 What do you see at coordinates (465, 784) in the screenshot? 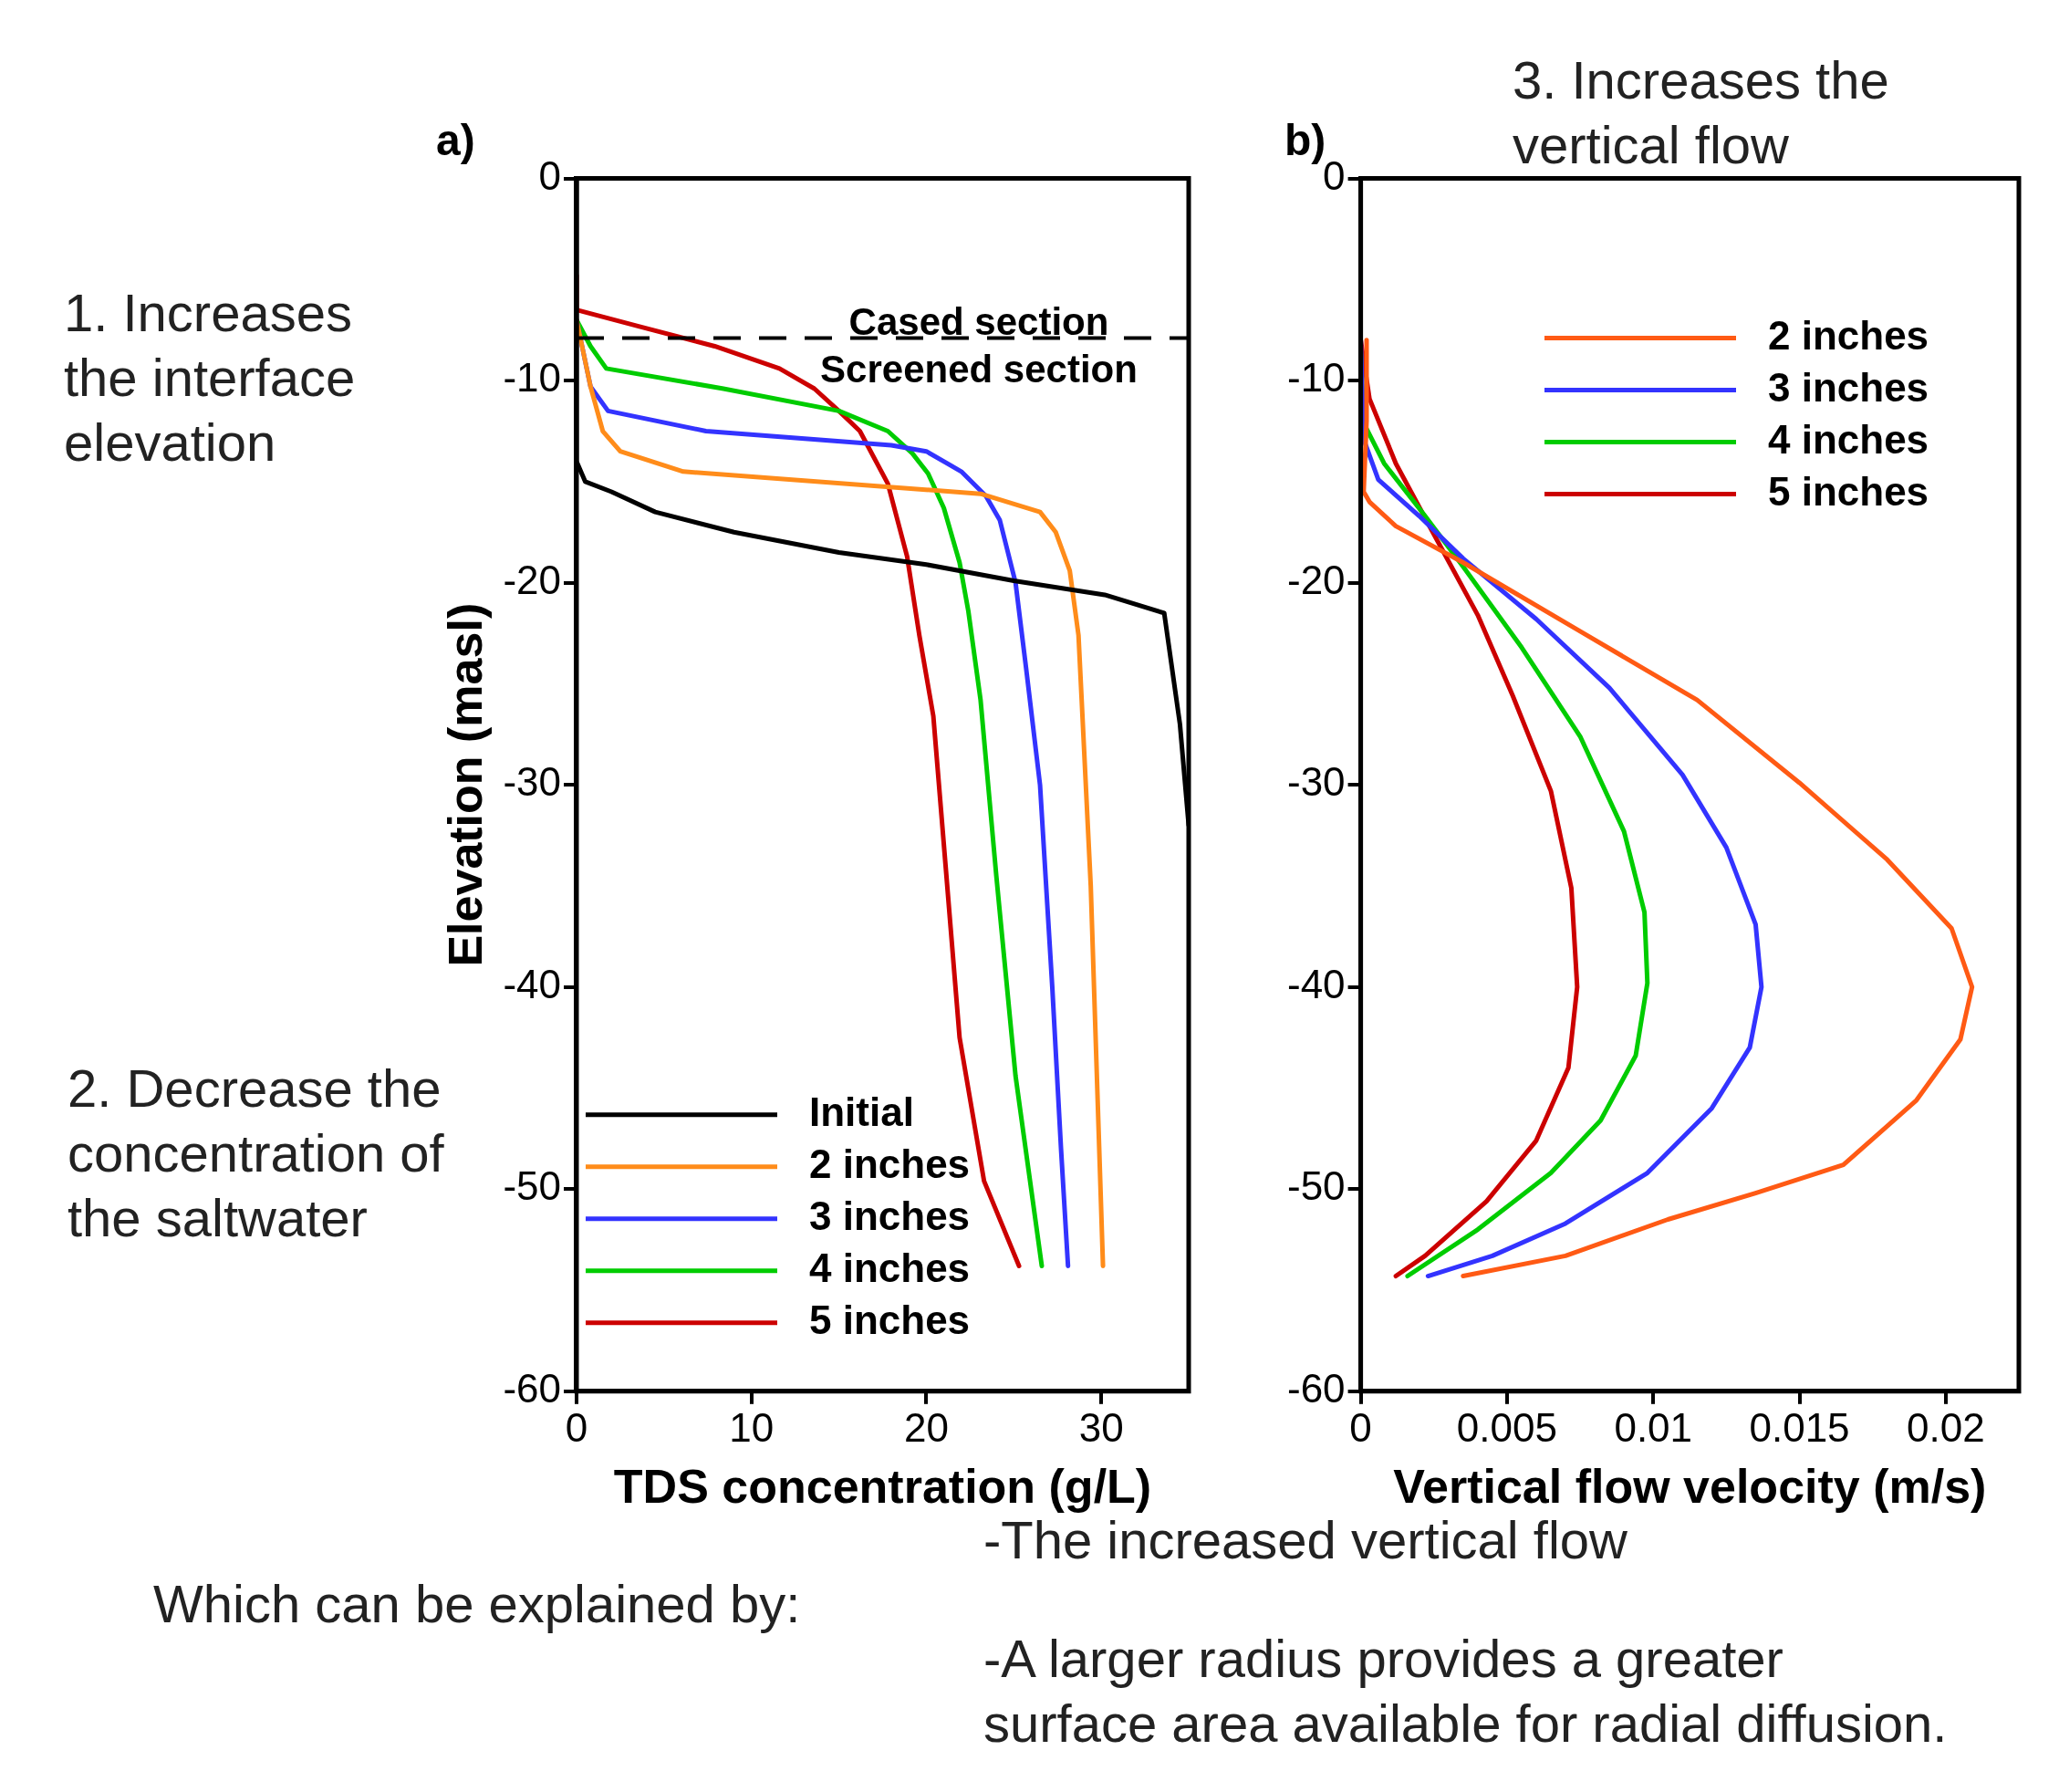
I see `y-axis-title: Elevation (masl)` at bounding box center [465, 784].